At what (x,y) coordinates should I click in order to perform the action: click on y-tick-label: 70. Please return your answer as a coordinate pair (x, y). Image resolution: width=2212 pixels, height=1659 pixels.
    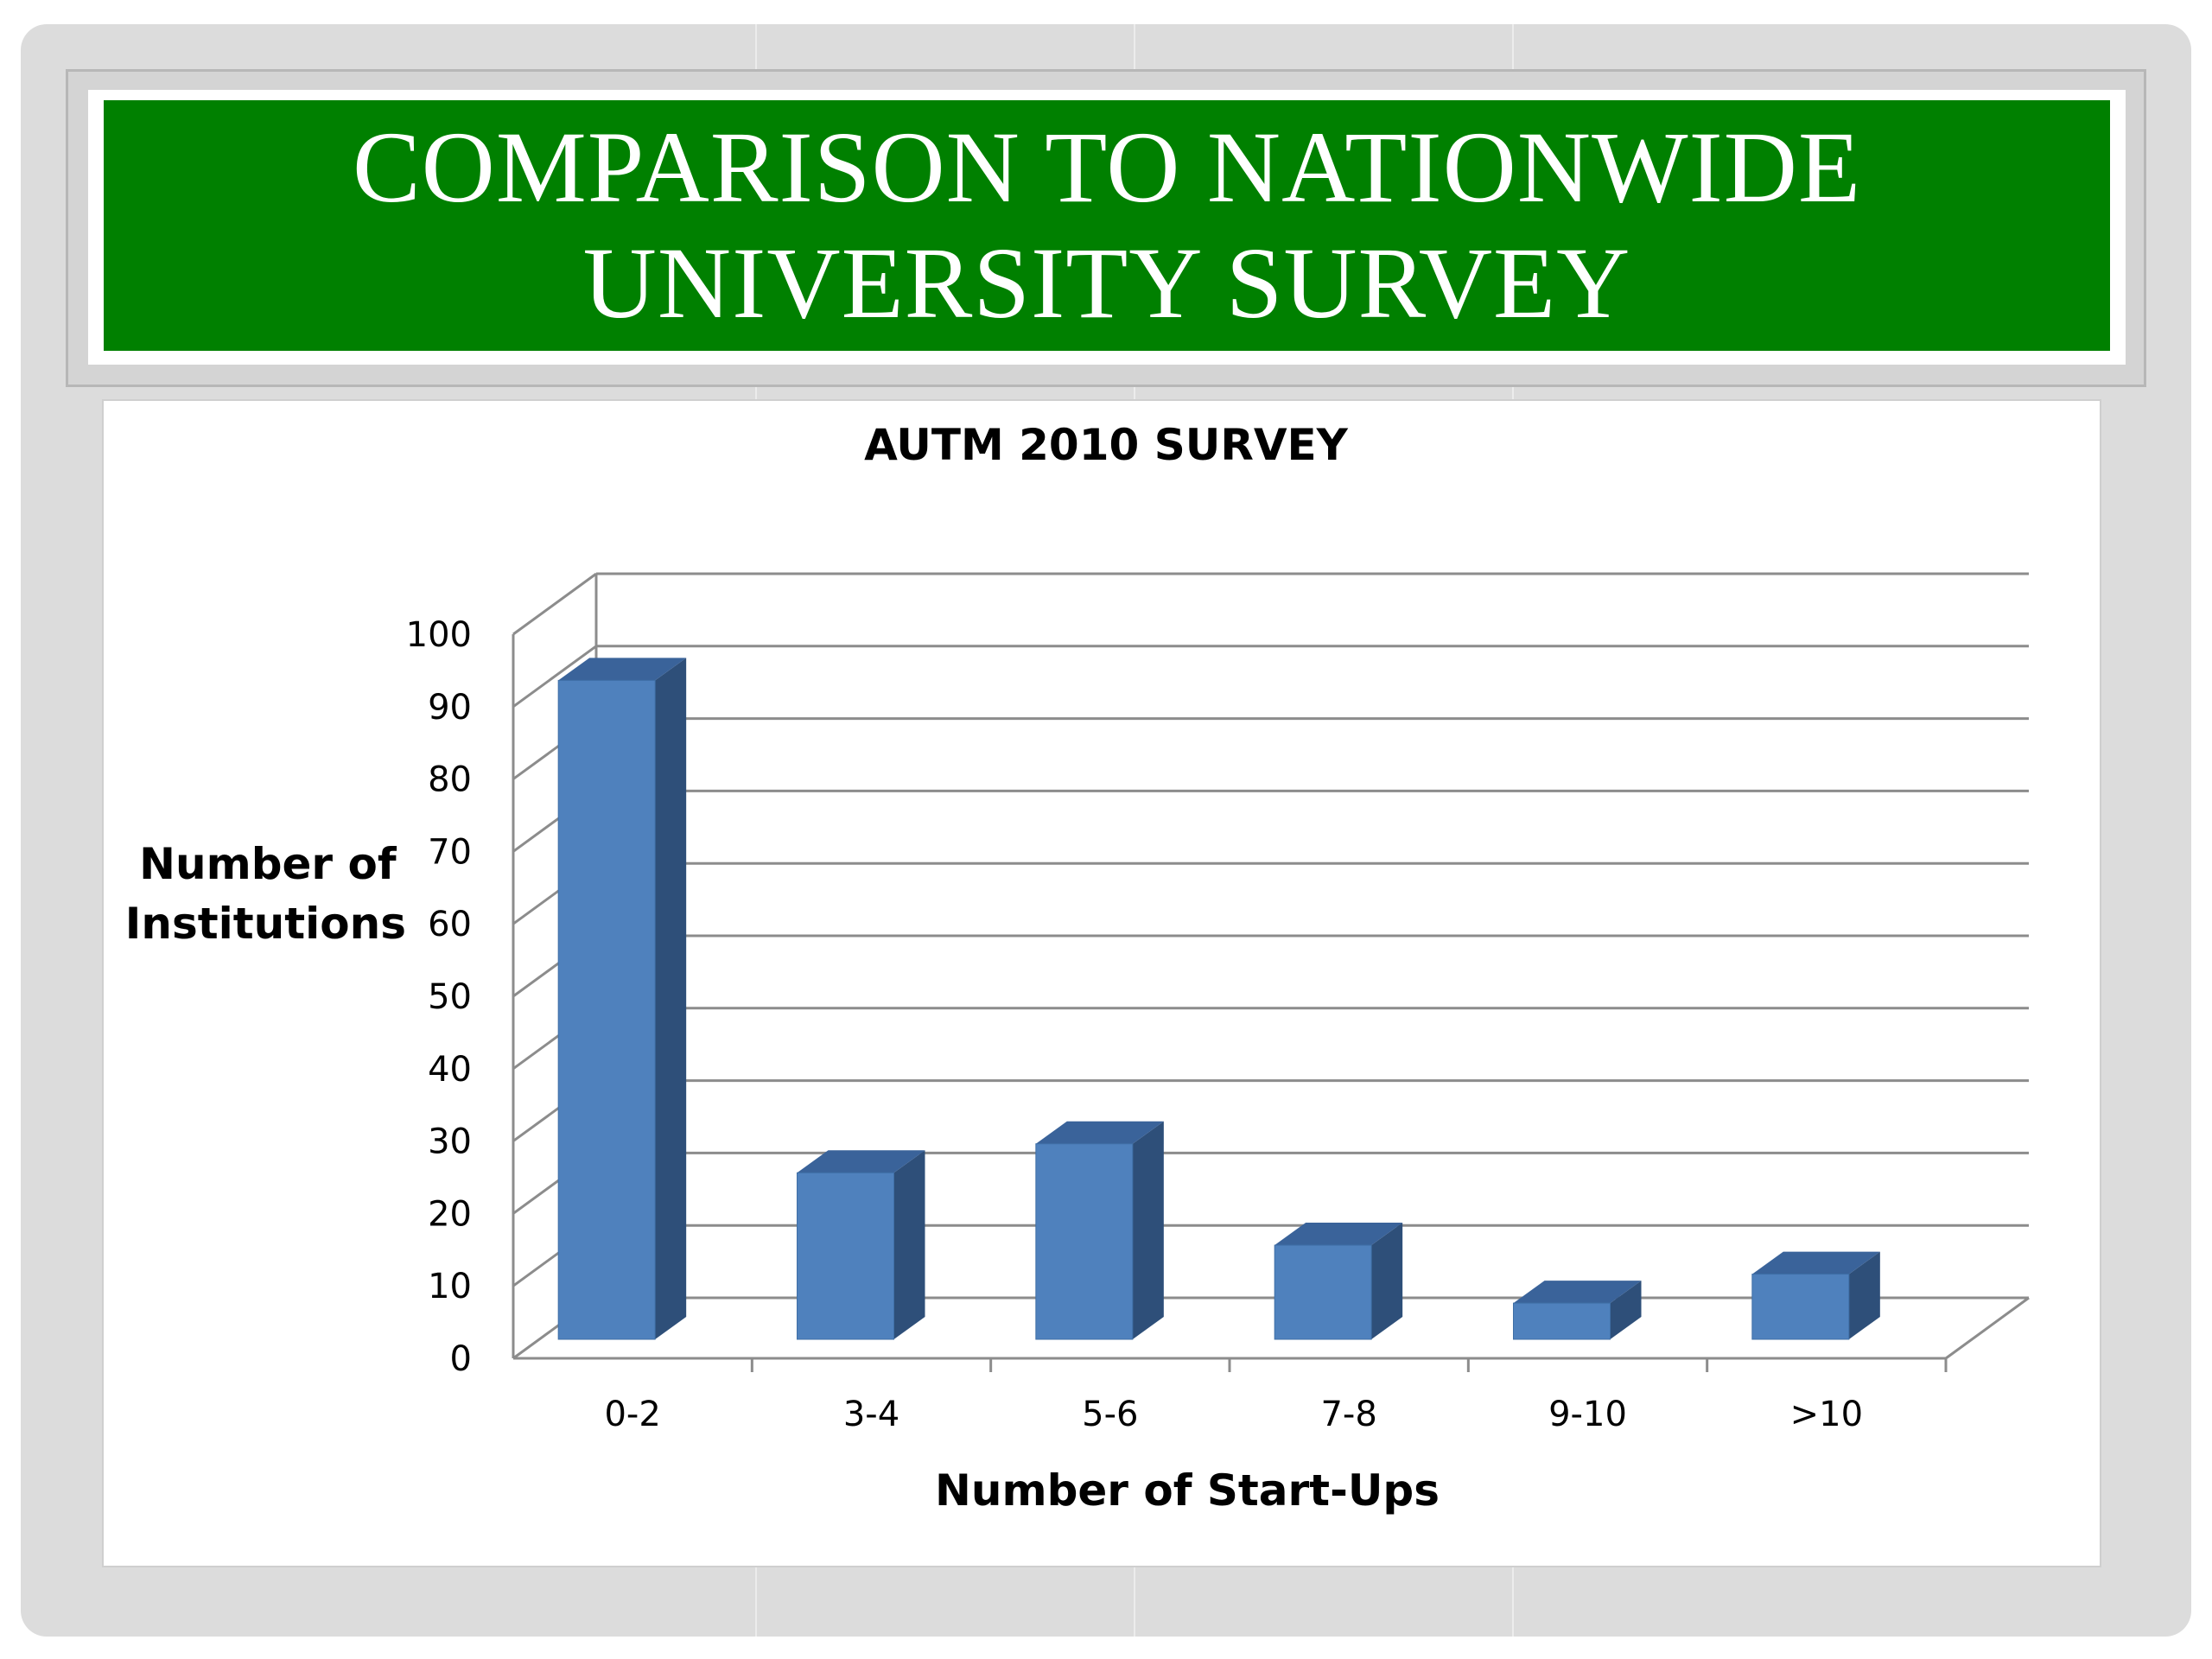
    Looking at the image, I should click on (450, 852).